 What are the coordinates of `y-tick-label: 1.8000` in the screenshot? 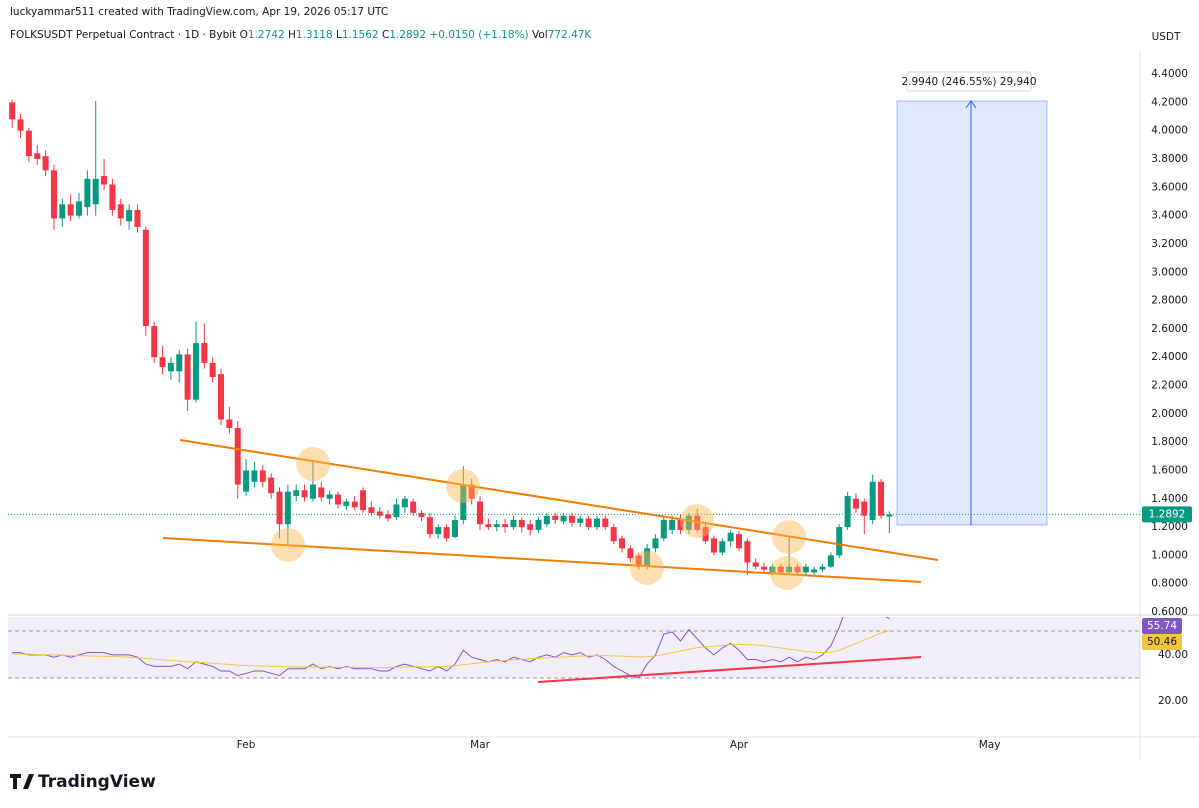 It's located at (1169, 442).